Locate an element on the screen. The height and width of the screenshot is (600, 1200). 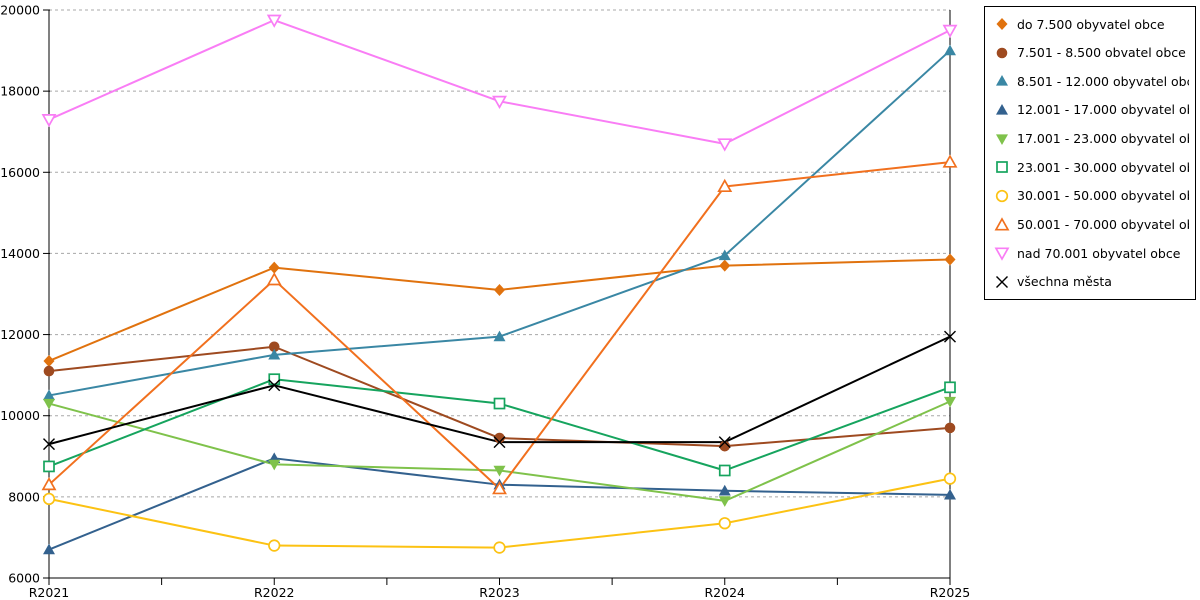
legend-label: nad 70.001 obyvatel obce is located at coordinates (1099, 253).